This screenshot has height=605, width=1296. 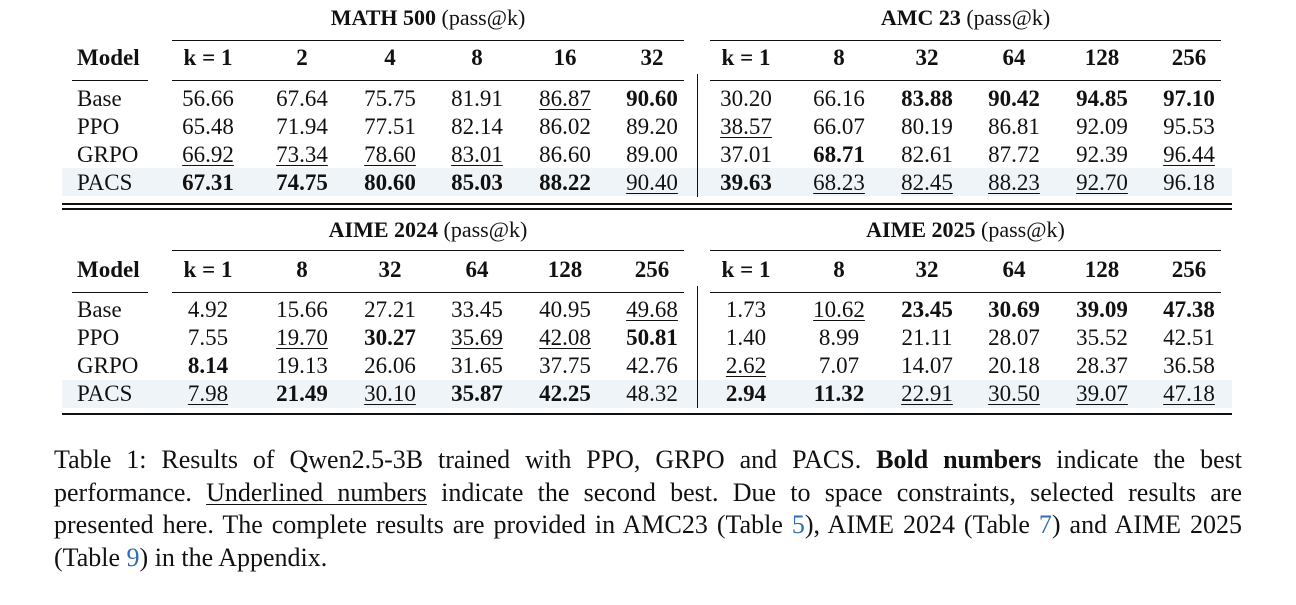 What do you see at coordinates (746, 154) in the screenshot?
I see `table-cell: 37.01` at bounding box center [746, 154].